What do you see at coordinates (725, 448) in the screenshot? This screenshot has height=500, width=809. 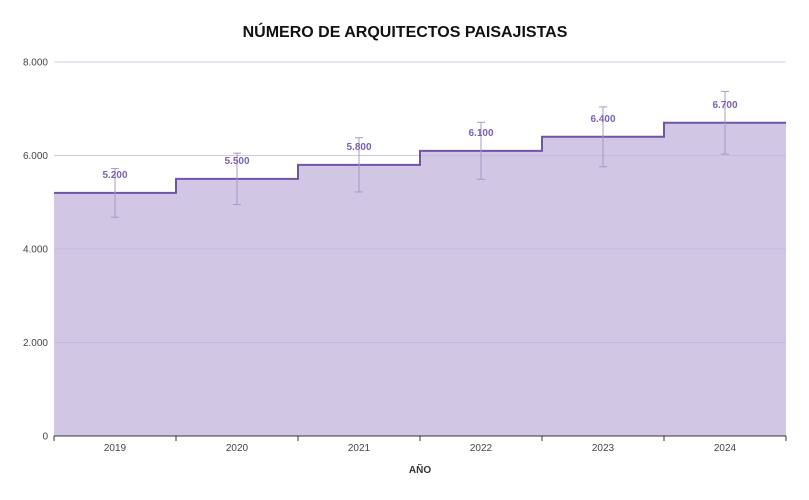 I see `x-tick-label: 2024` at bounding box center [725, 448].